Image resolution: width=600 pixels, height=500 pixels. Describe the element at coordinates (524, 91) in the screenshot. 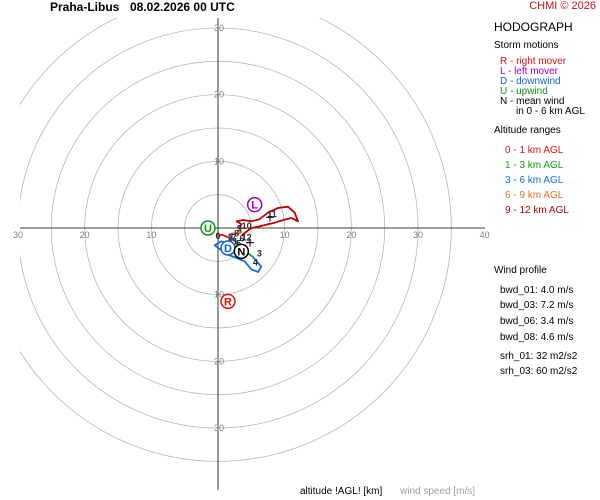

I see `storm-motion-item: U - upwind` at that location.